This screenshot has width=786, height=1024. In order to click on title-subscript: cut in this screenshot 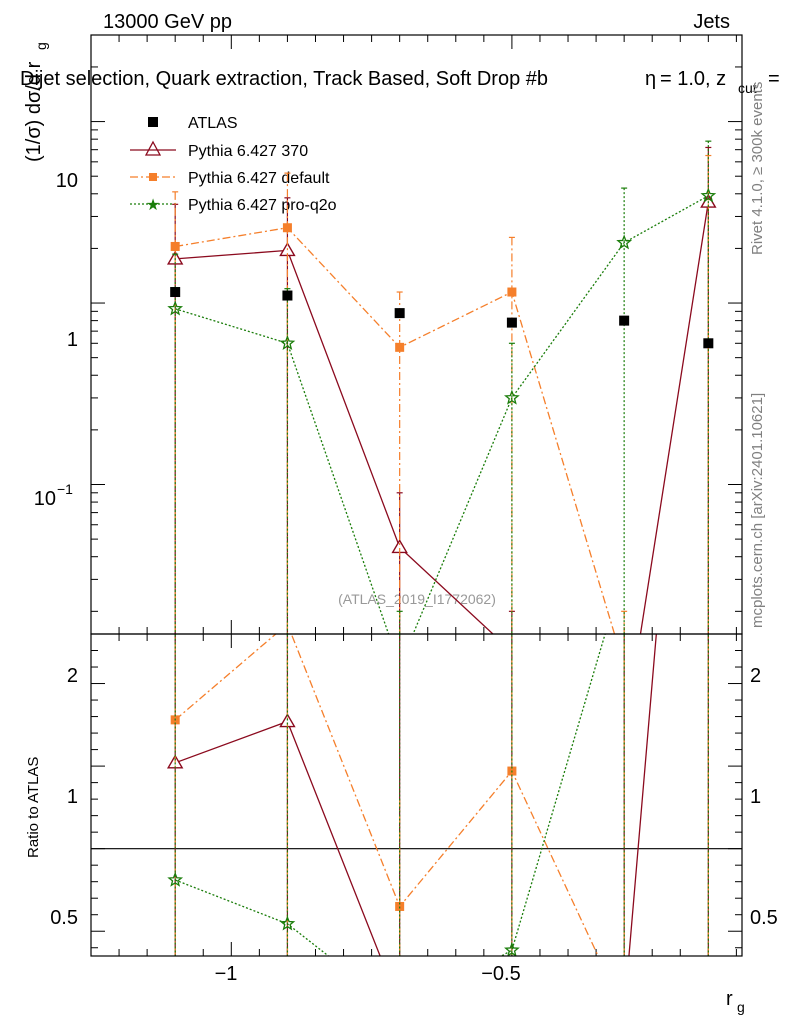, I will do `click(747, 88)`.